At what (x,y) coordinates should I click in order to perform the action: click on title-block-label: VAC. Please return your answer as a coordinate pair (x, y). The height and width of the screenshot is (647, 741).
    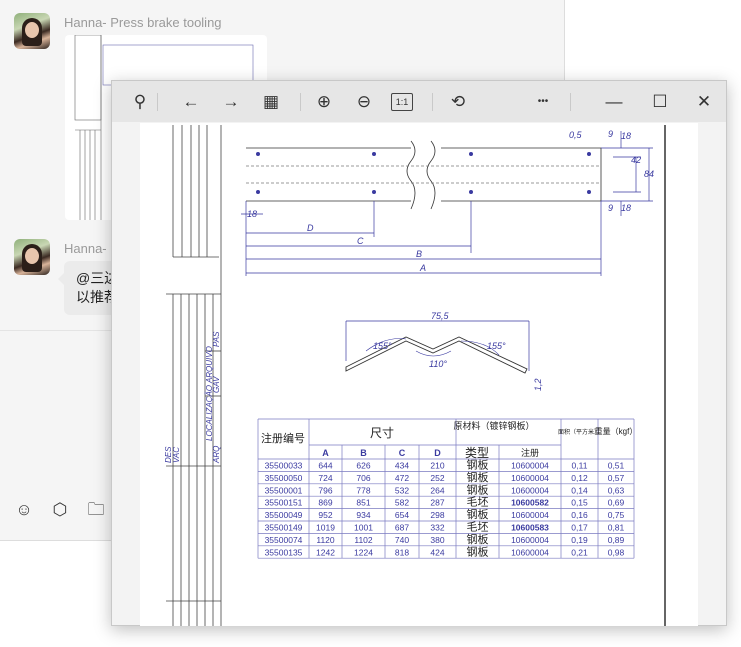
    Looking at the image, I should click on (176, 455).